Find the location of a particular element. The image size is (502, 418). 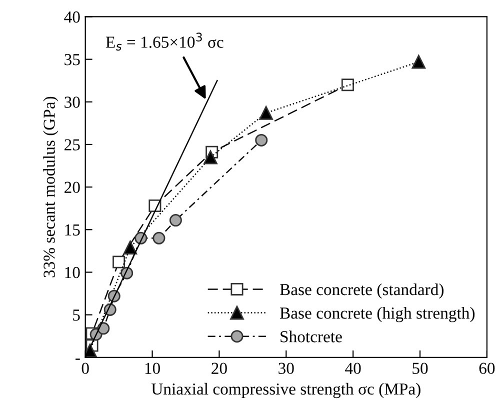

y-tick-label: 35 is located at coordinates (72, 60).